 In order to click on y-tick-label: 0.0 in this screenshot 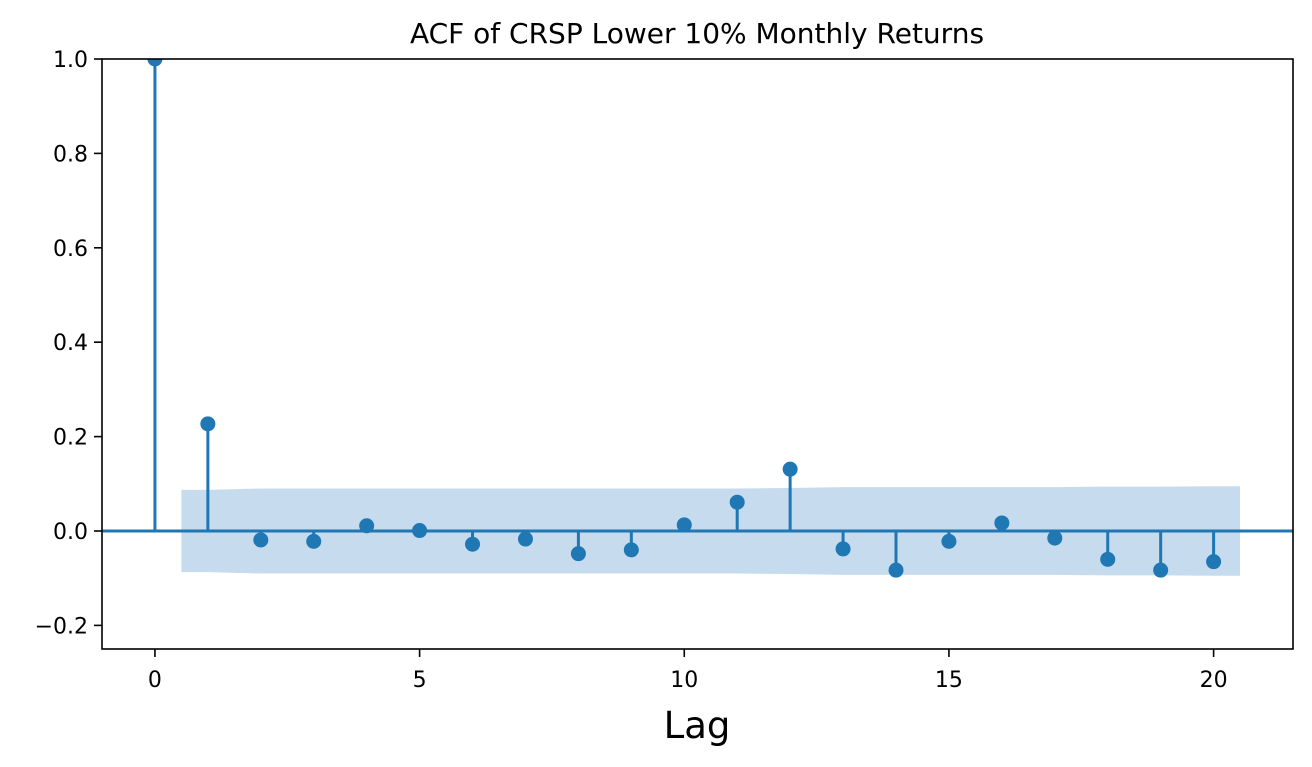, I will do `click(70, 532)`.